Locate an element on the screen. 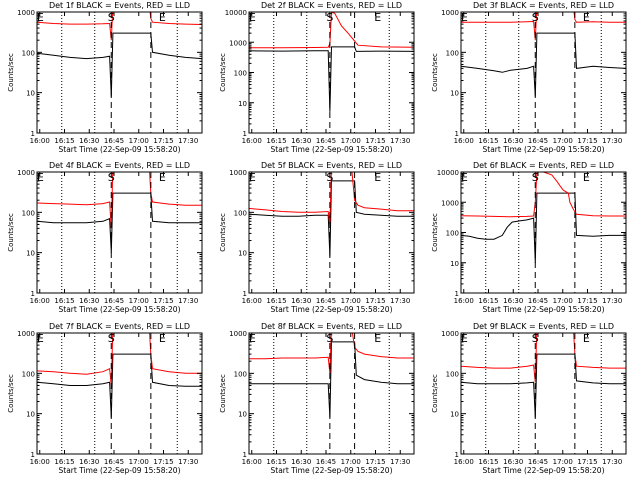  panel-title: Det 3f BLACK = Events, RED = LLD is located at coordinates (543, 5).